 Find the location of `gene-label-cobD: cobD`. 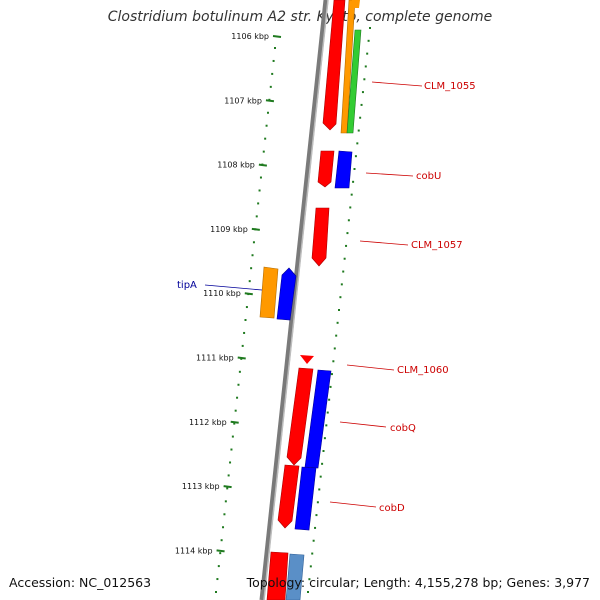

gene-label-cobD: cobD is located at coordinates (392, 508).